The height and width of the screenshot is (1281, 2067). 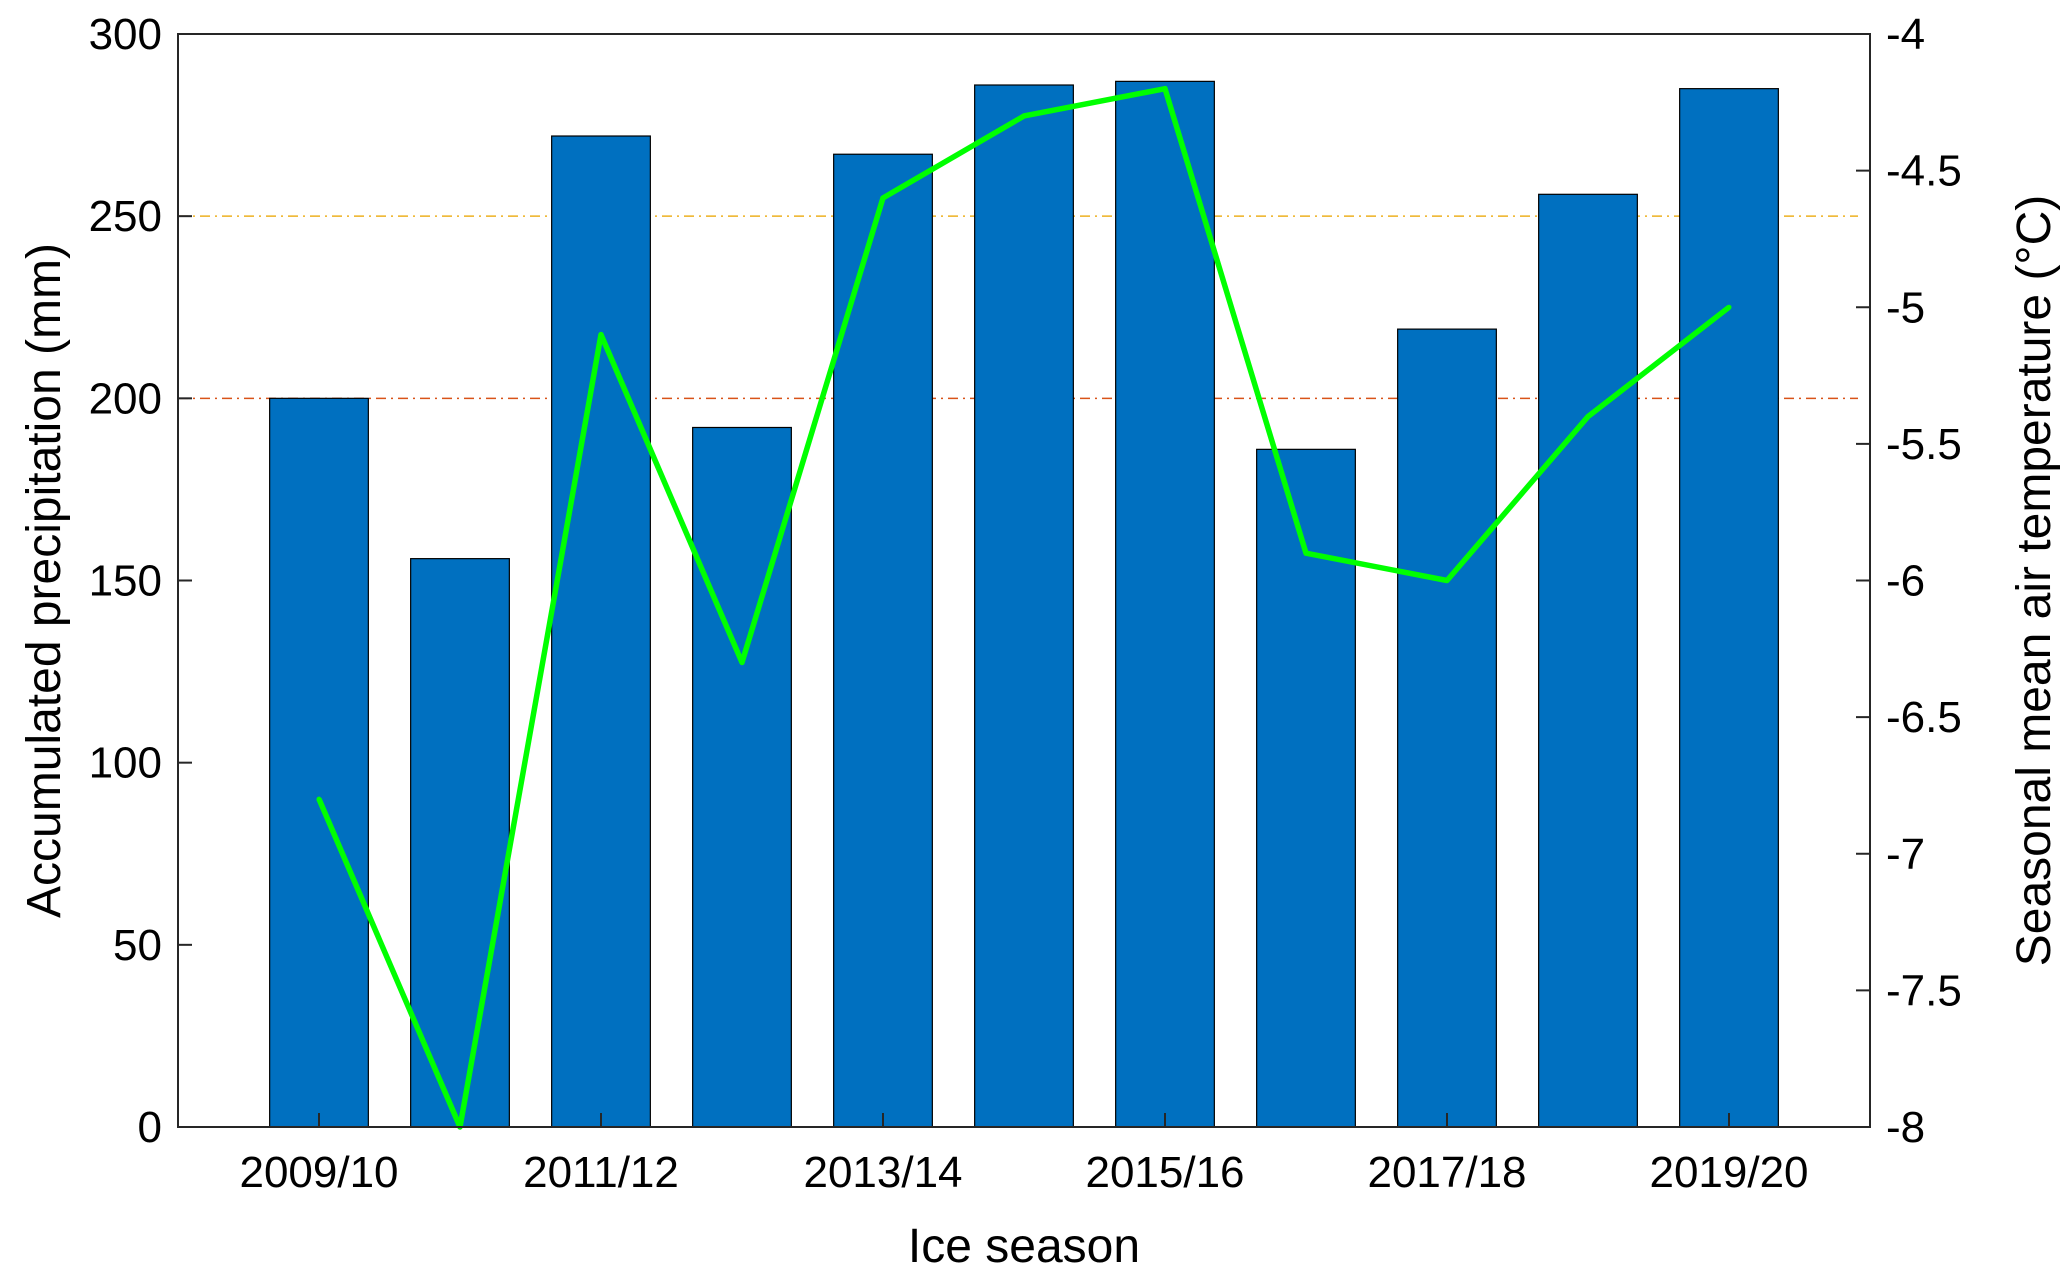 I want to click on temperature-point-2013/14, so click(x=883, y=198).